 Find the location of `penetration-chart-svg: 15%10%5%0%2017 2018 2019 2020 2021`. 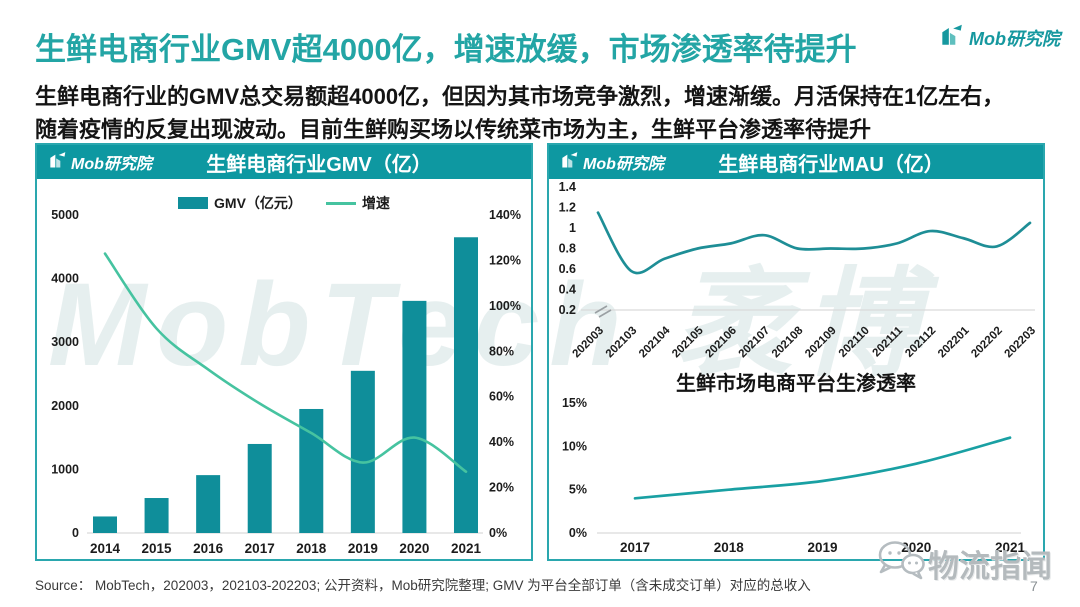

penetration-chart-svg: 15%10%5%0%2017 2018 2019 2020 2021 is located at coordinates (794, 476).